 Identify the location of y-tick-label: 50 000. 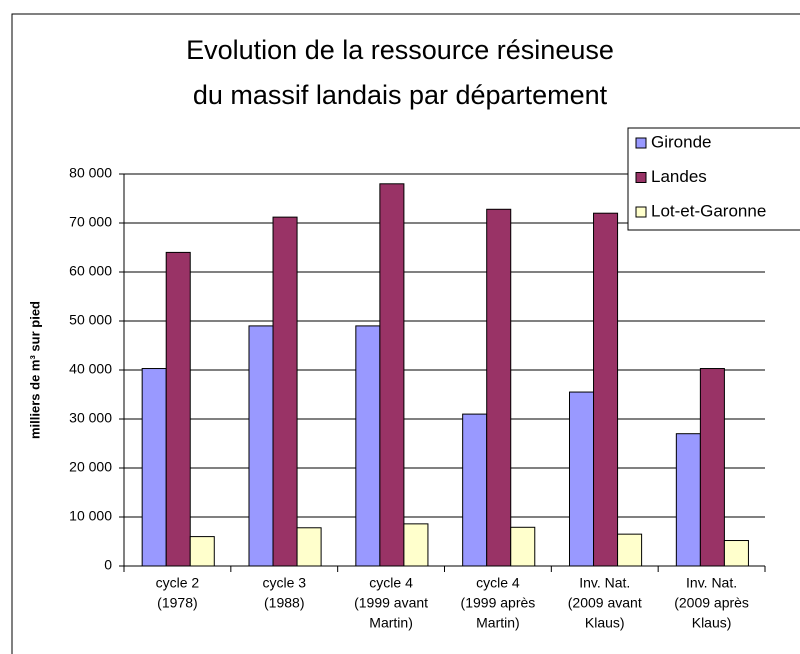
(90, 320).